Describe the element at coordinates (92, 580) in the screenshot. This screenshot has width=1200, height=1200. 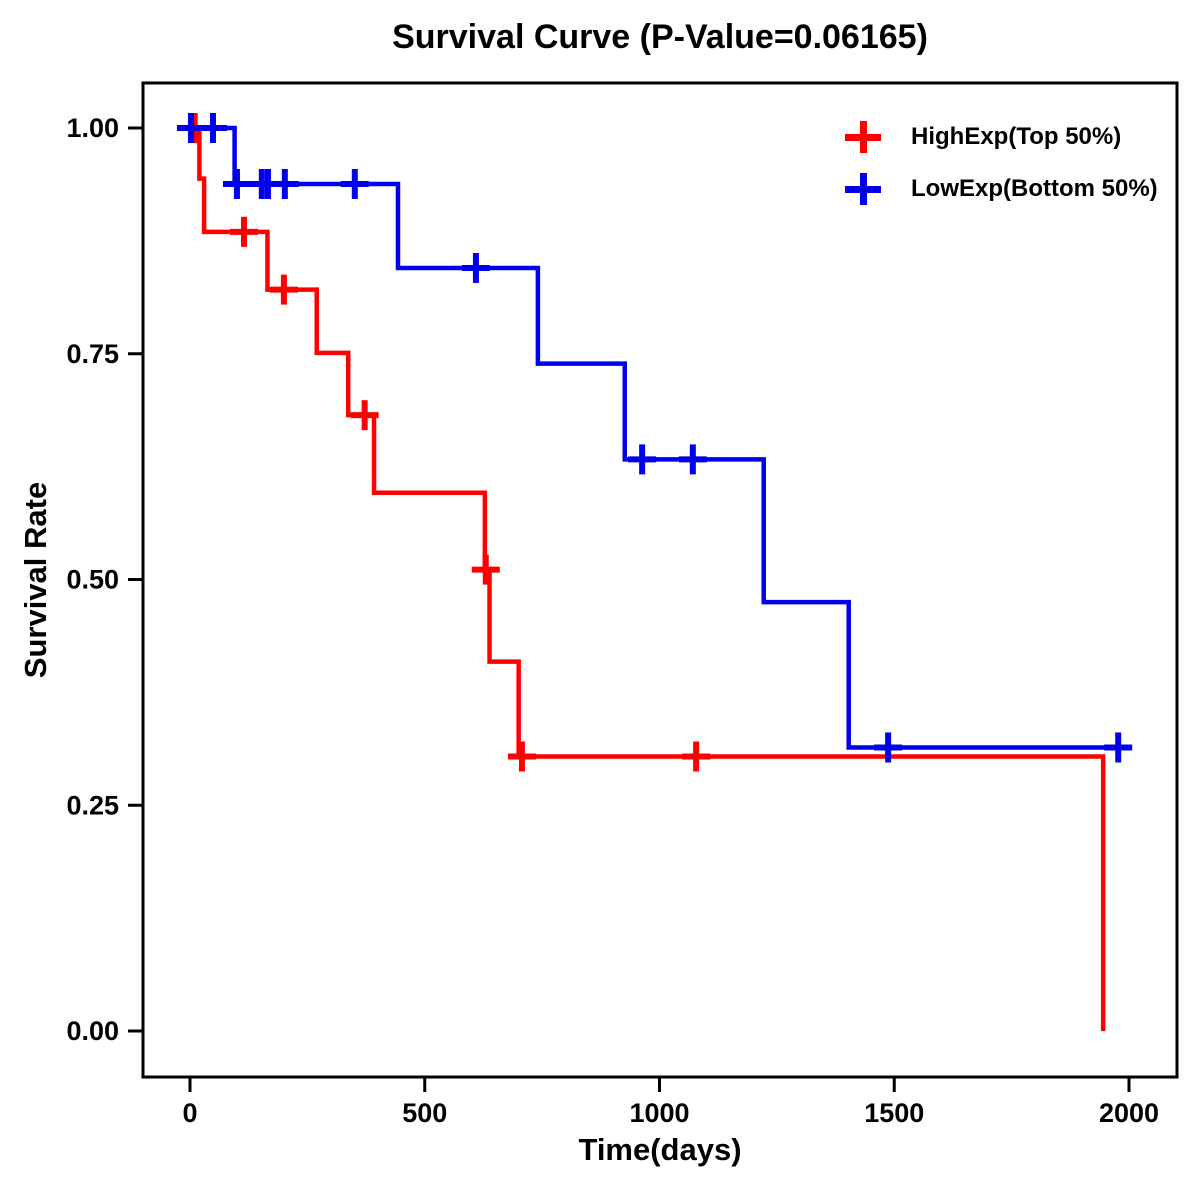
I see `y-tick-label: 0.50` at that location.